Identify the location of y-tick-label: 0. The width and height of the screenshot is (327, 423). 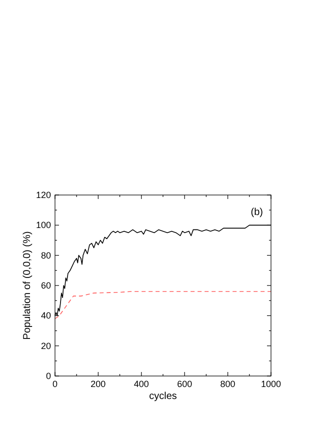
(48, 376).